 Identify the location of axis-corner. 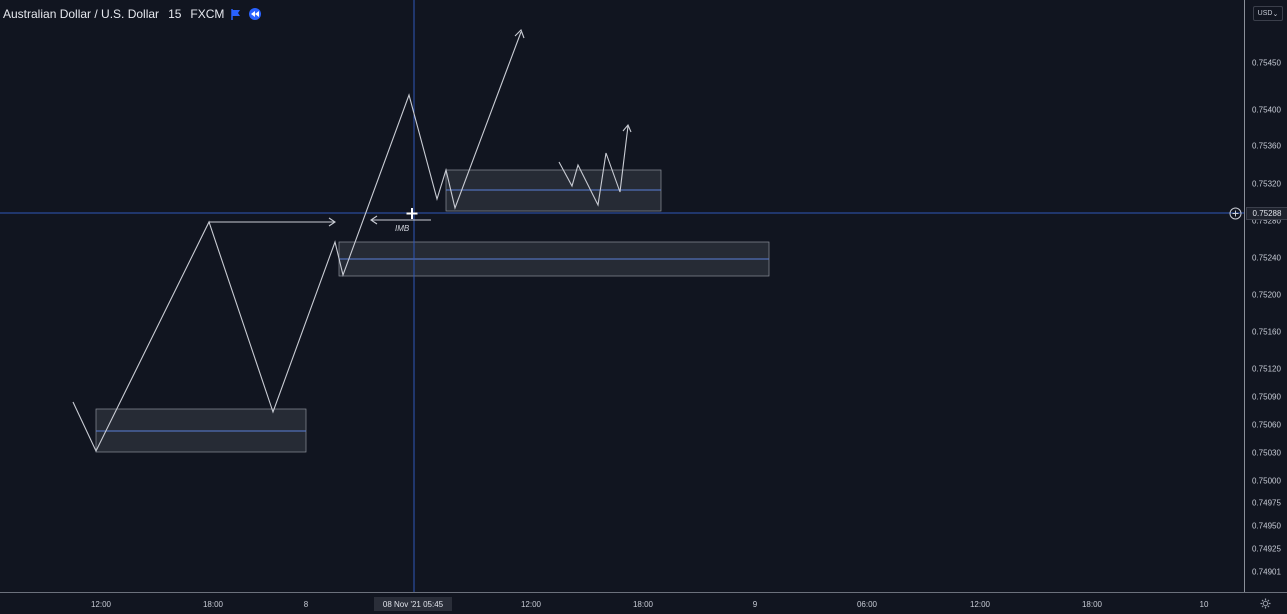
(1265, 603).